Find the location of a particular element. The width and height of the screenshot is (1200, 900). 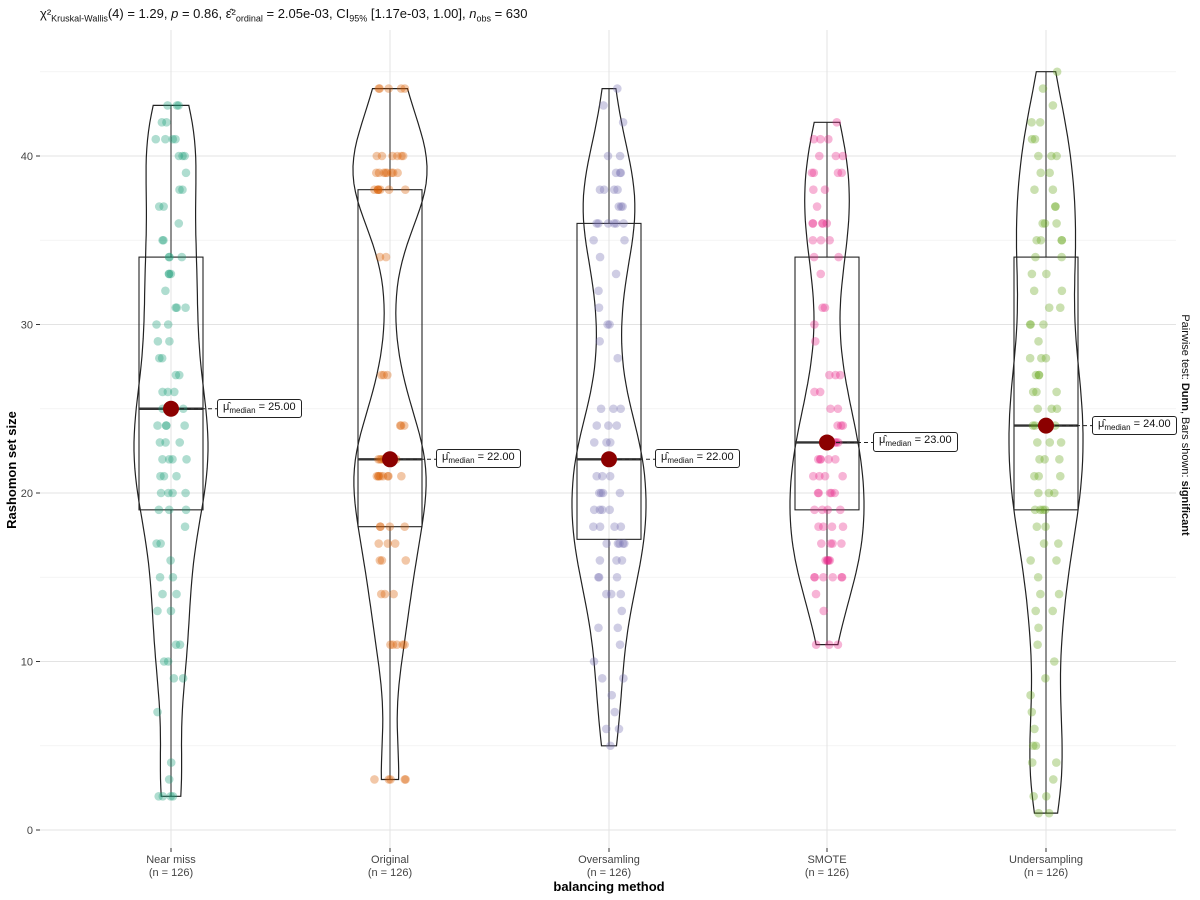

median-label-0: μ̂median = 25.00 is located at coordinates (259, 408).